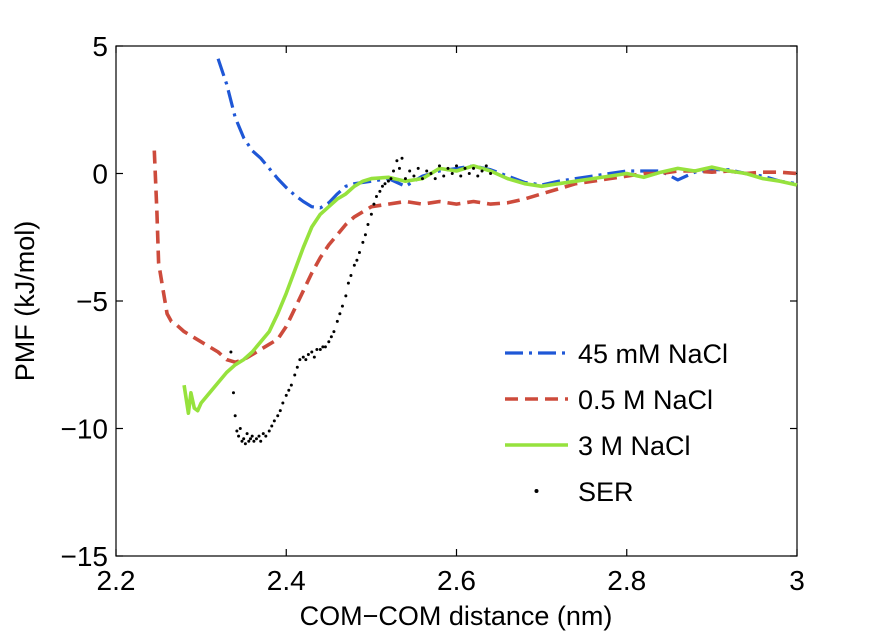 This screenshot has width=881, height=640. Describe the element at coordinates (634, 446) in the screenshot. I see `legend-label-3-m-nacl: 3 M NaCl` at that location.